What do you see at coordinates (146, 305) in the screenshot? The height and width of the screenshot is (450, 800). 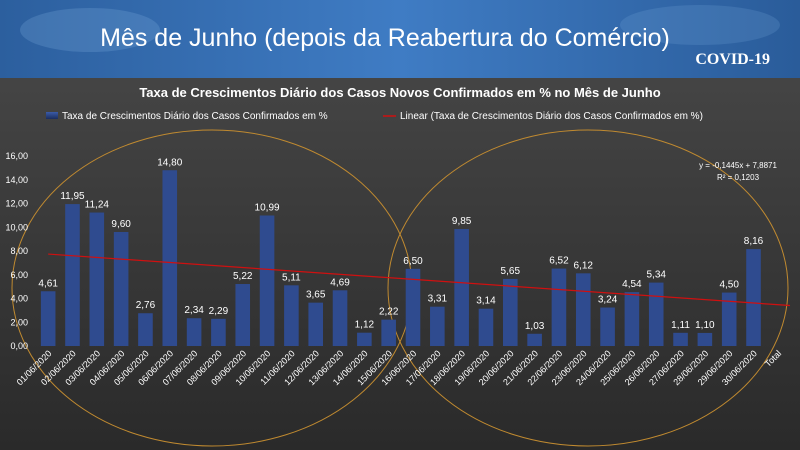 I see `value-label: 2,76` at bounding box center [146, 305].